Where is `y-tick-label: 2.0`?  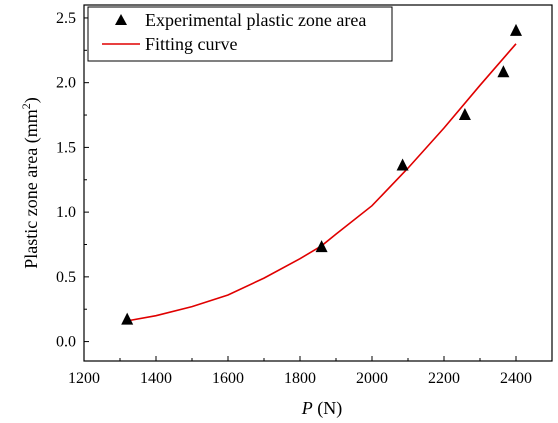 y-tick-label: 2.0 is located at coordinates (66, 83).